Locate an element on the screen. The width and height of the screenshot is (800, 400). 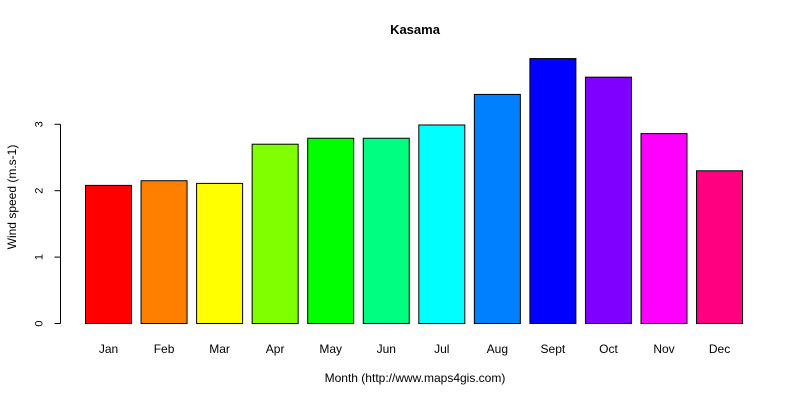
x-tick-label-mar: Mar is located at coordinates (219, 349).